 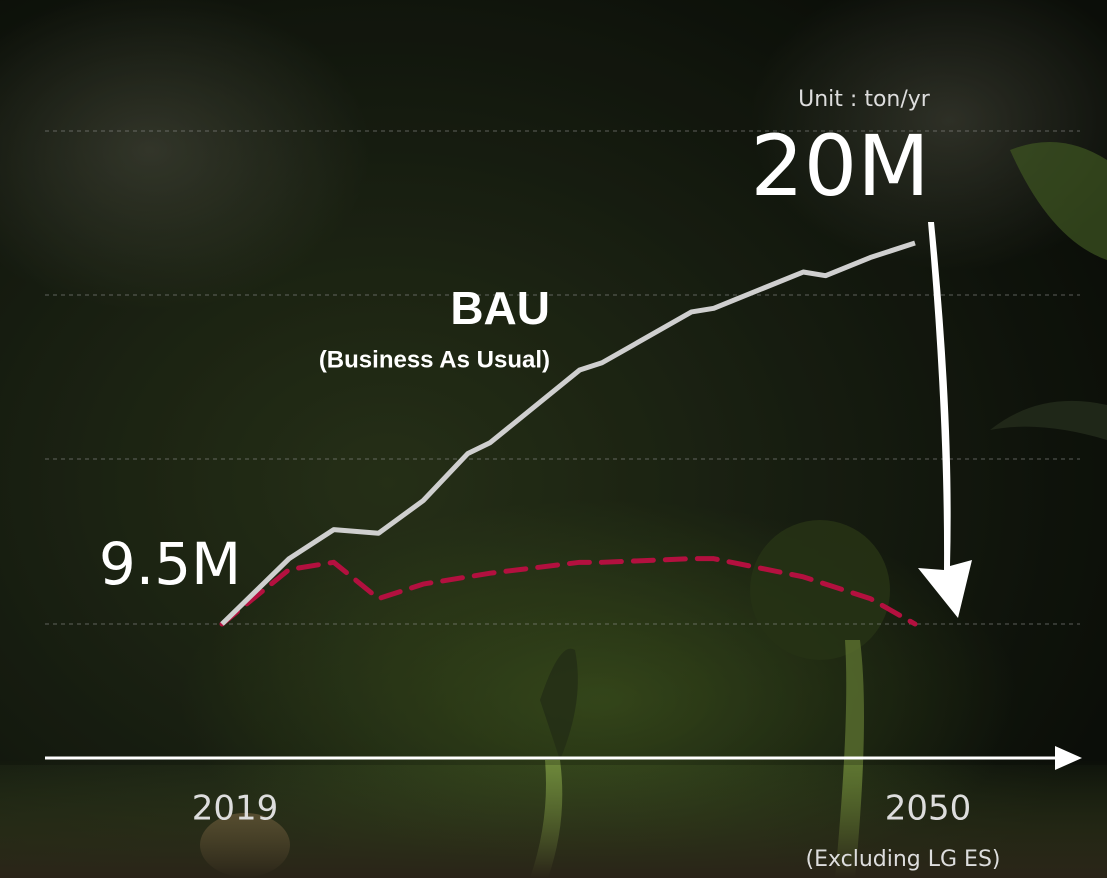 What do you see at coordinates (170, 564) in the screenshot?
I see `value-label: 9.5M` at bounding box center [170, 564].